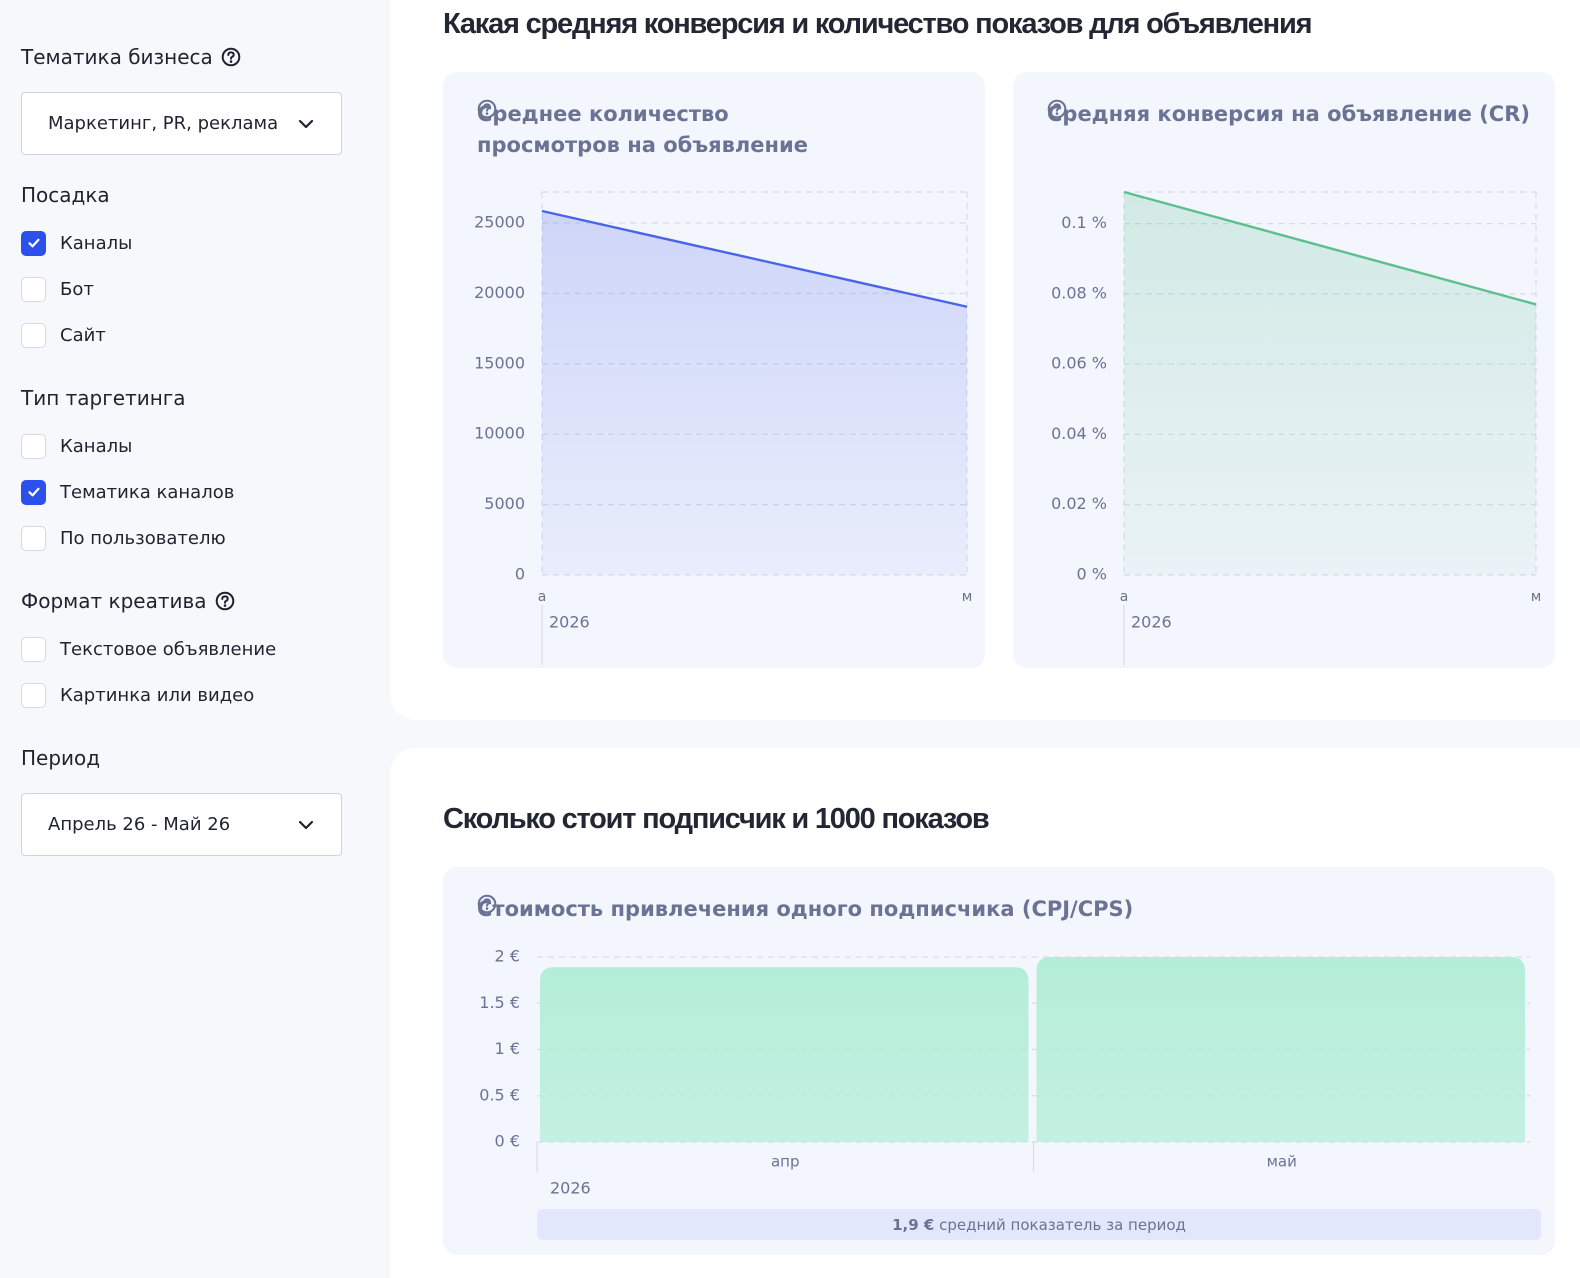 The height and width of the screenshot is (1278, 1580). I want to click on checkbox-label: Бот, so click(77, 289).